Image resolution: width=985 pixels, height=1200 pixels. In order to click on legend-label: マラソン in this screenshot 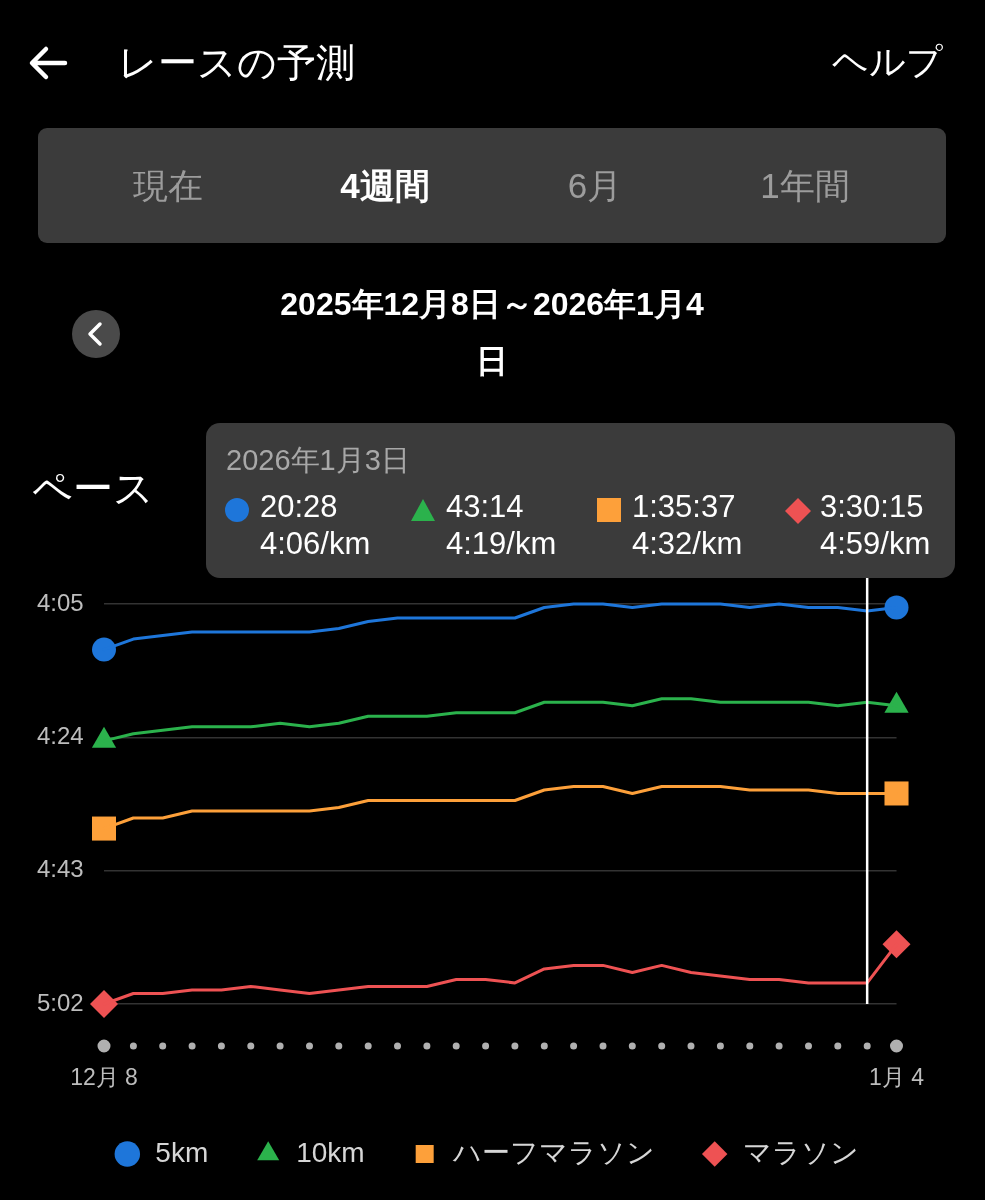, I will do `click(800, 1152)`.